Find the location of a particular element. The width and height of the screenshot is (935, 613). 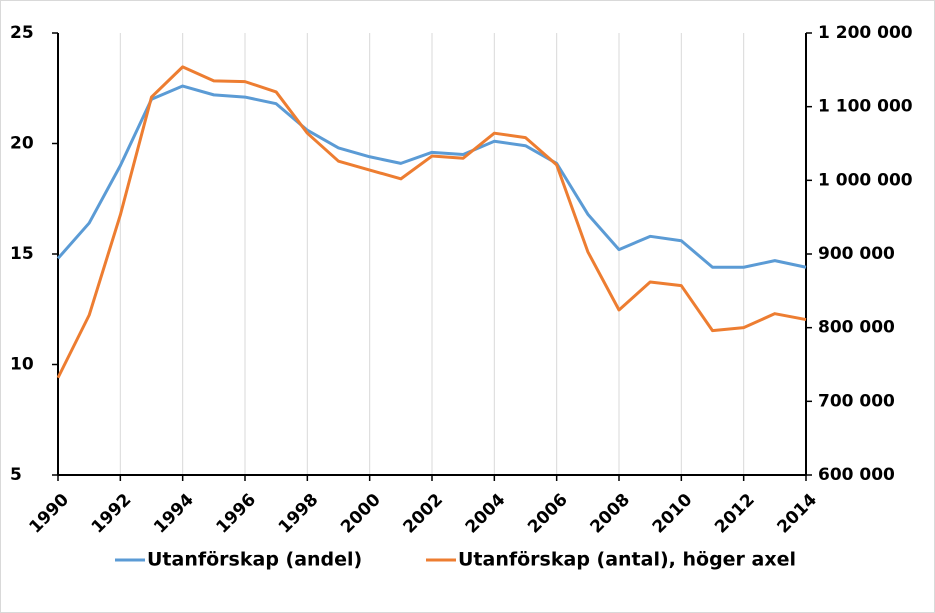

y2-tick-label: 1 000 000 is located at coordinates (865, 180).